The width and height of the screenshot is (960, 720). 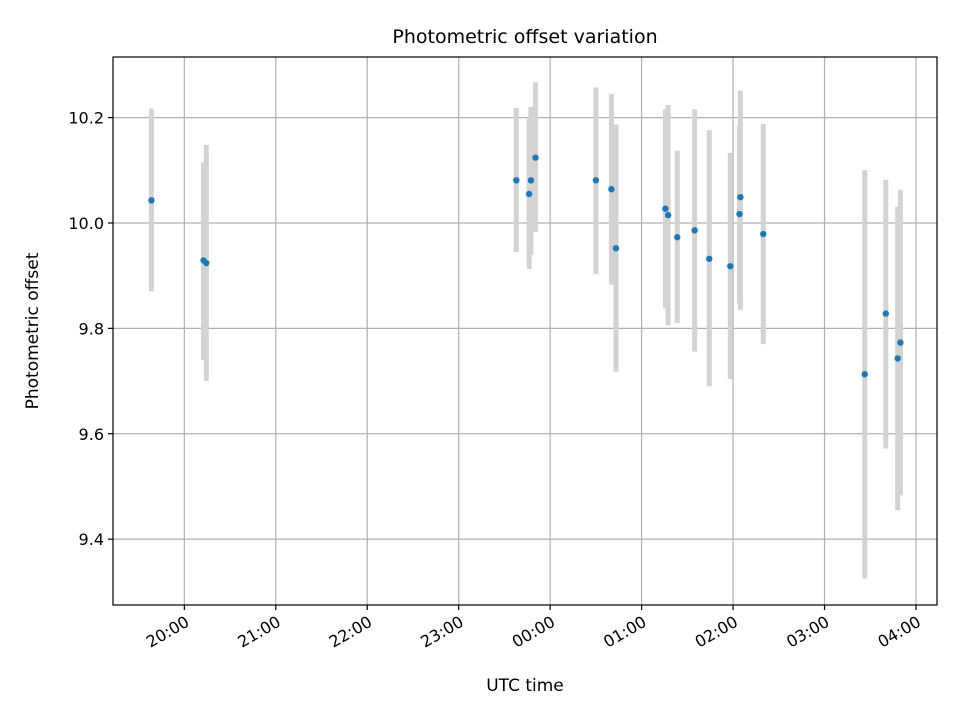 I want to click on chart-title: Photometric offset variation, so click(x=524, y=37).